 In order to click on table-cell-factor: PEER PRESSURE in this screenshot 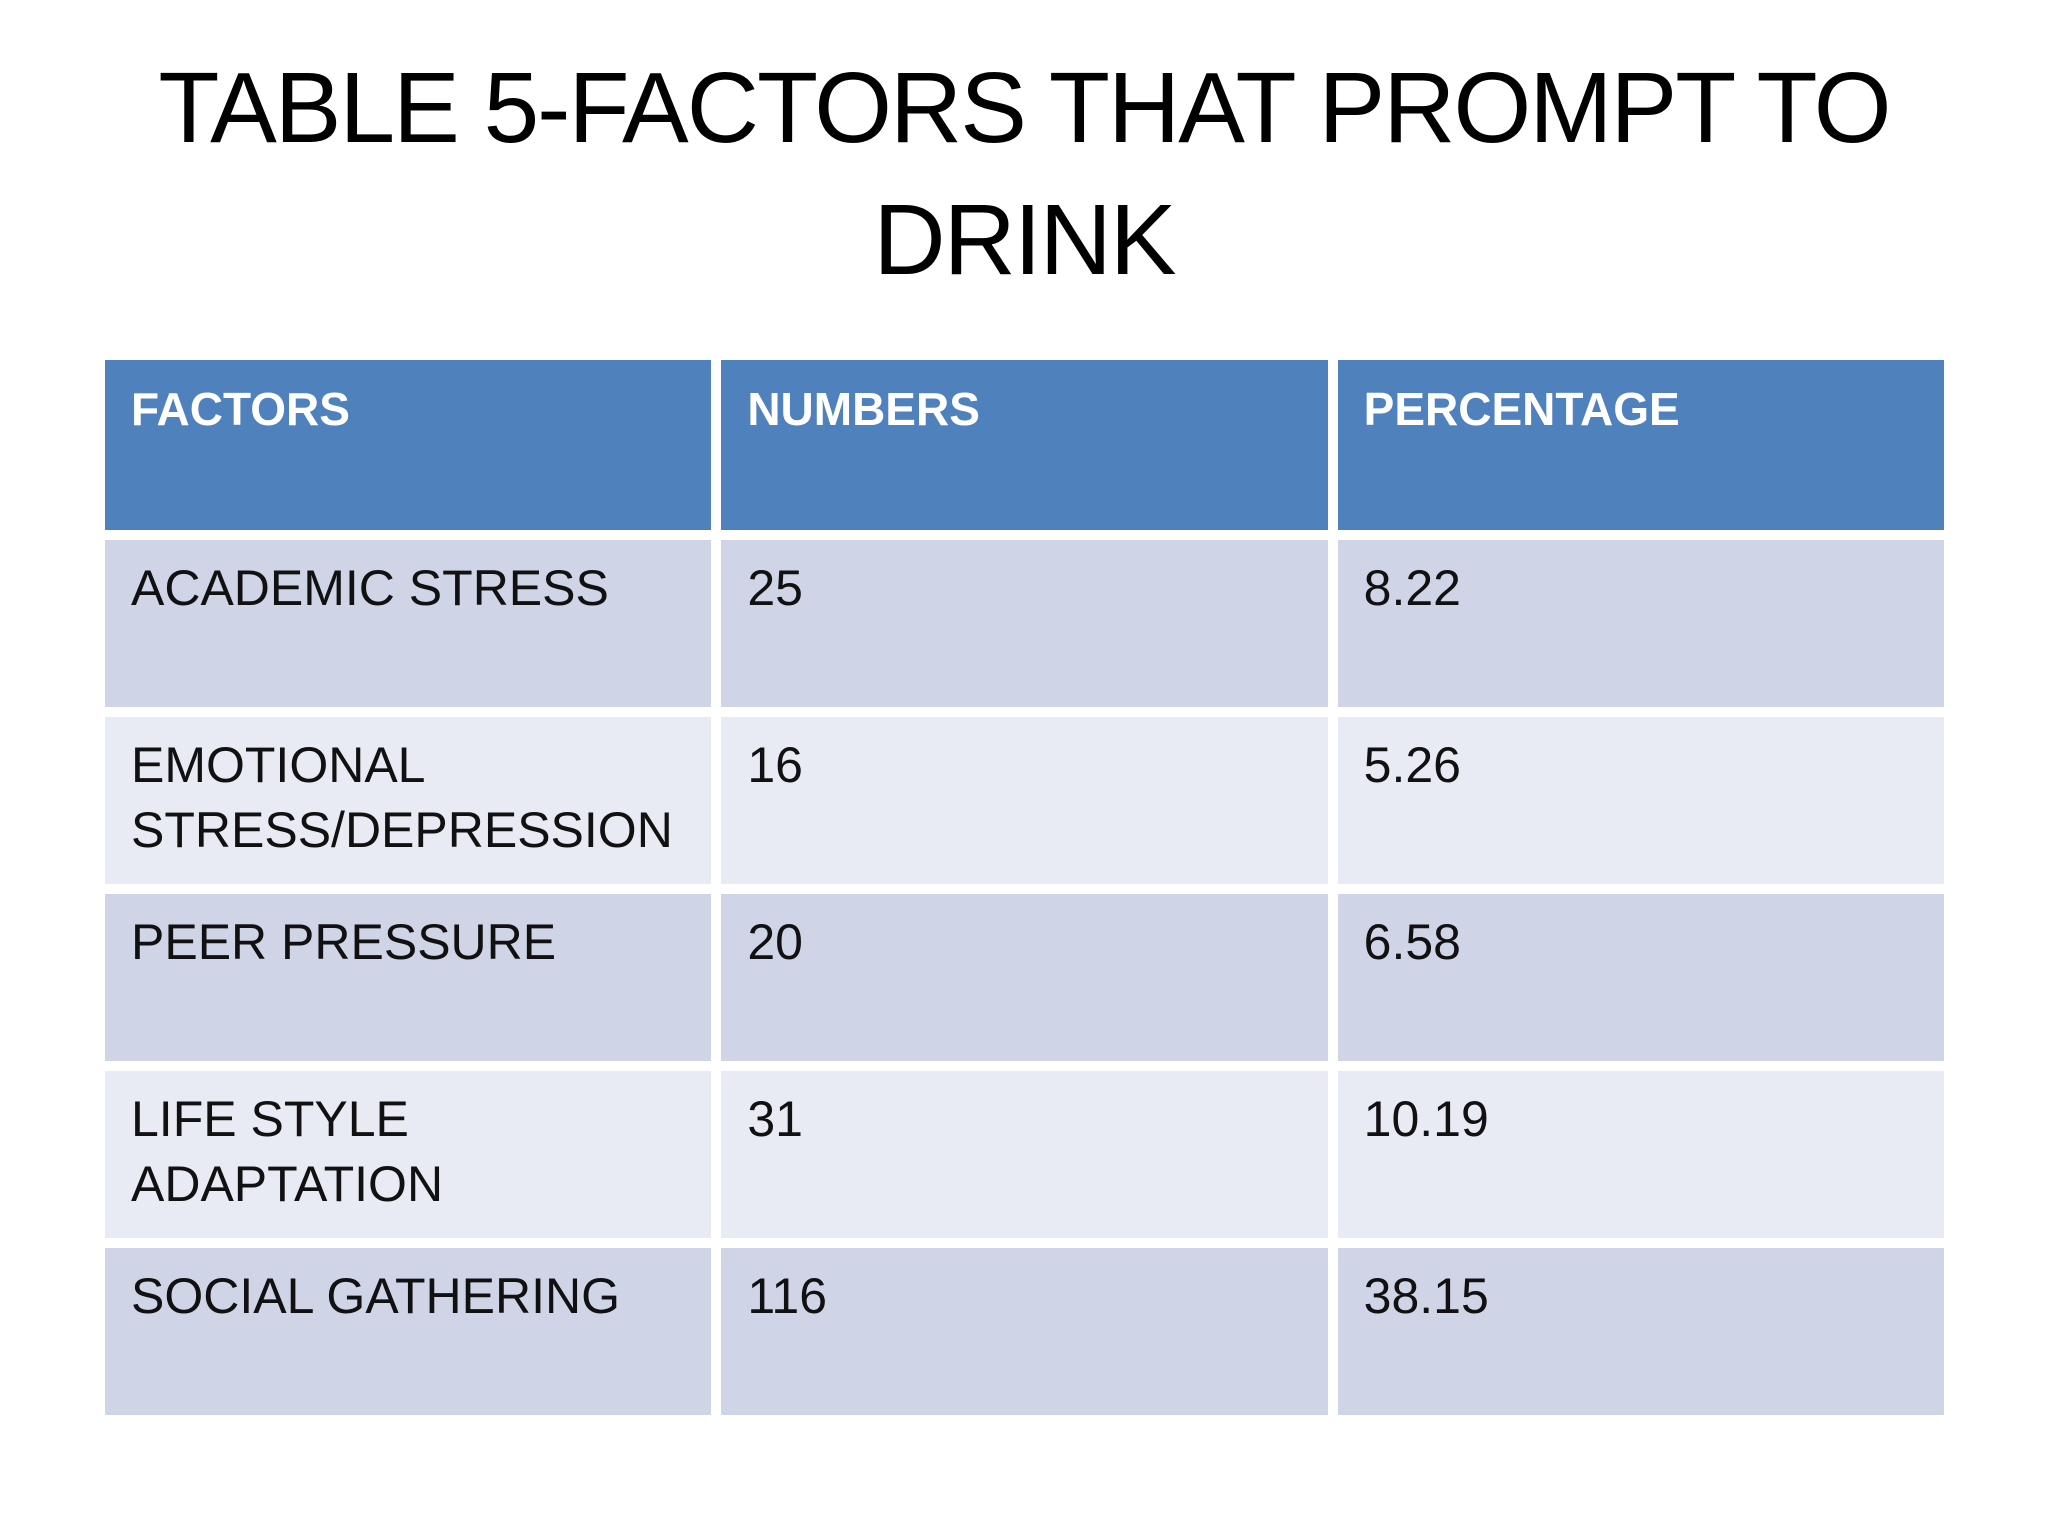, I will do `click(408, 977)`.